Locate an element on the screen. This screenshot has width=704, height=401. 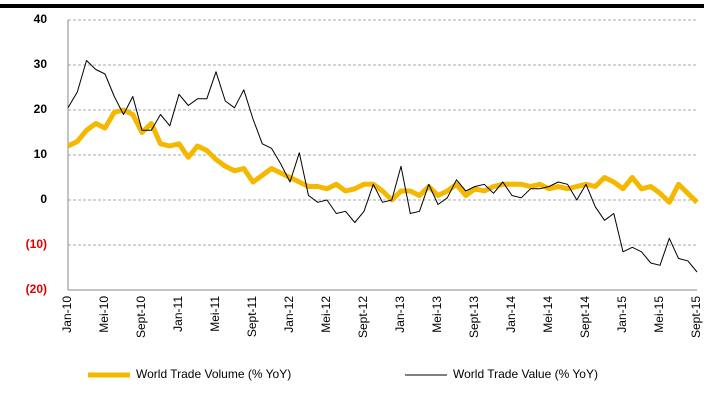
legend-label: World Trade Value (% YoY) is located at coordinates (525, 374).